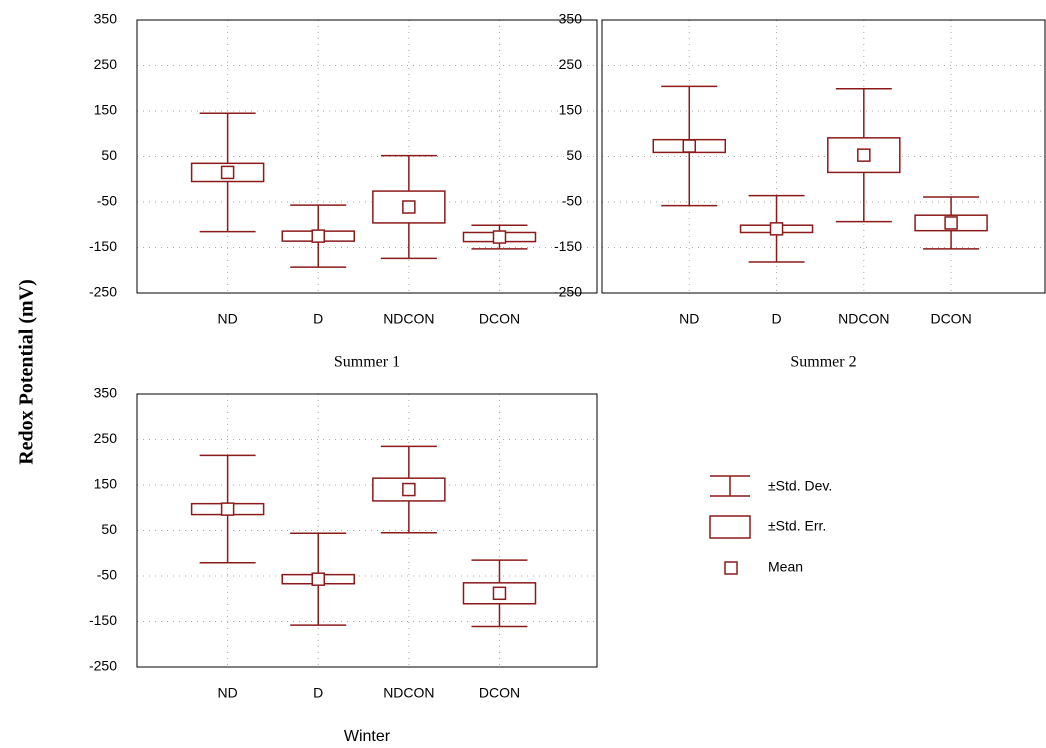  I want to click on legend, so click(730, 525).